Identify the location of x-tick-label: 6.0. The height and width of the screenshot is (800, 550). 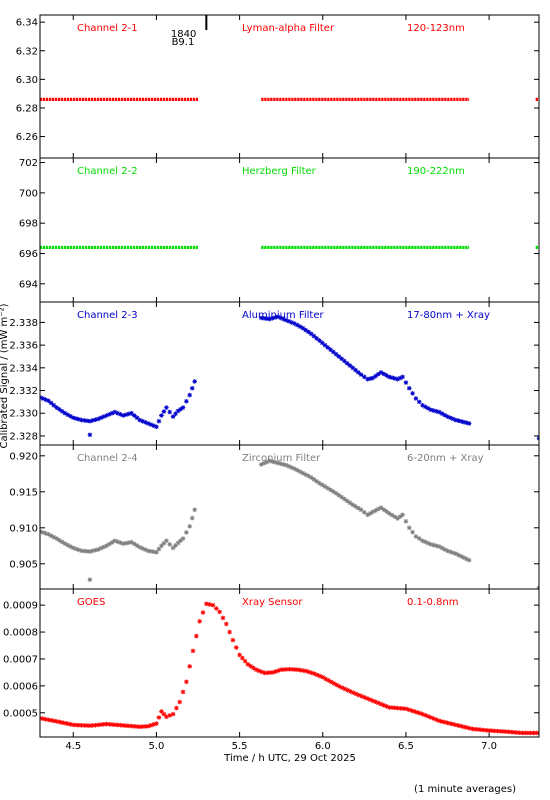
(323, 746).